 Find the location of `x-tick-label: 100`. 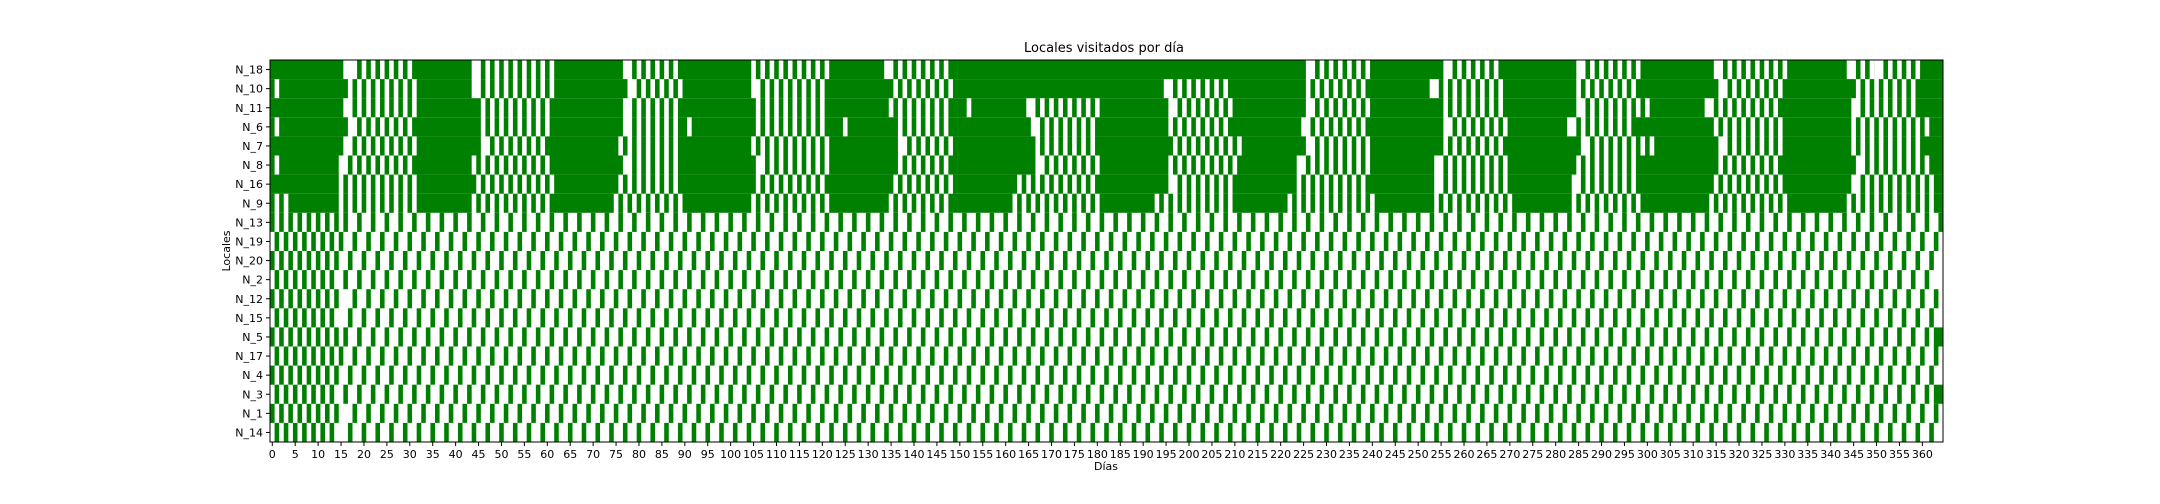

x-tick-label: 100 is located at coordinates (730, 454).